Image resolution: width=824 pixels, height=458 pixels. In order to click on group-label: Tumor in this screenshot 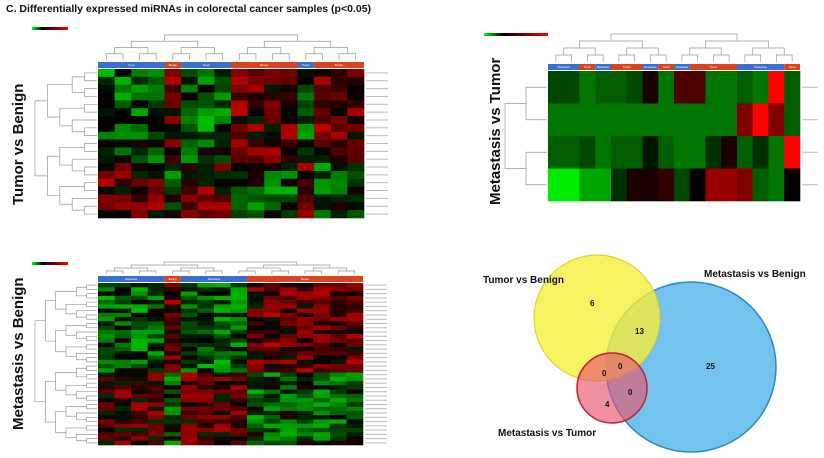, I will do `click(627, 67)`.